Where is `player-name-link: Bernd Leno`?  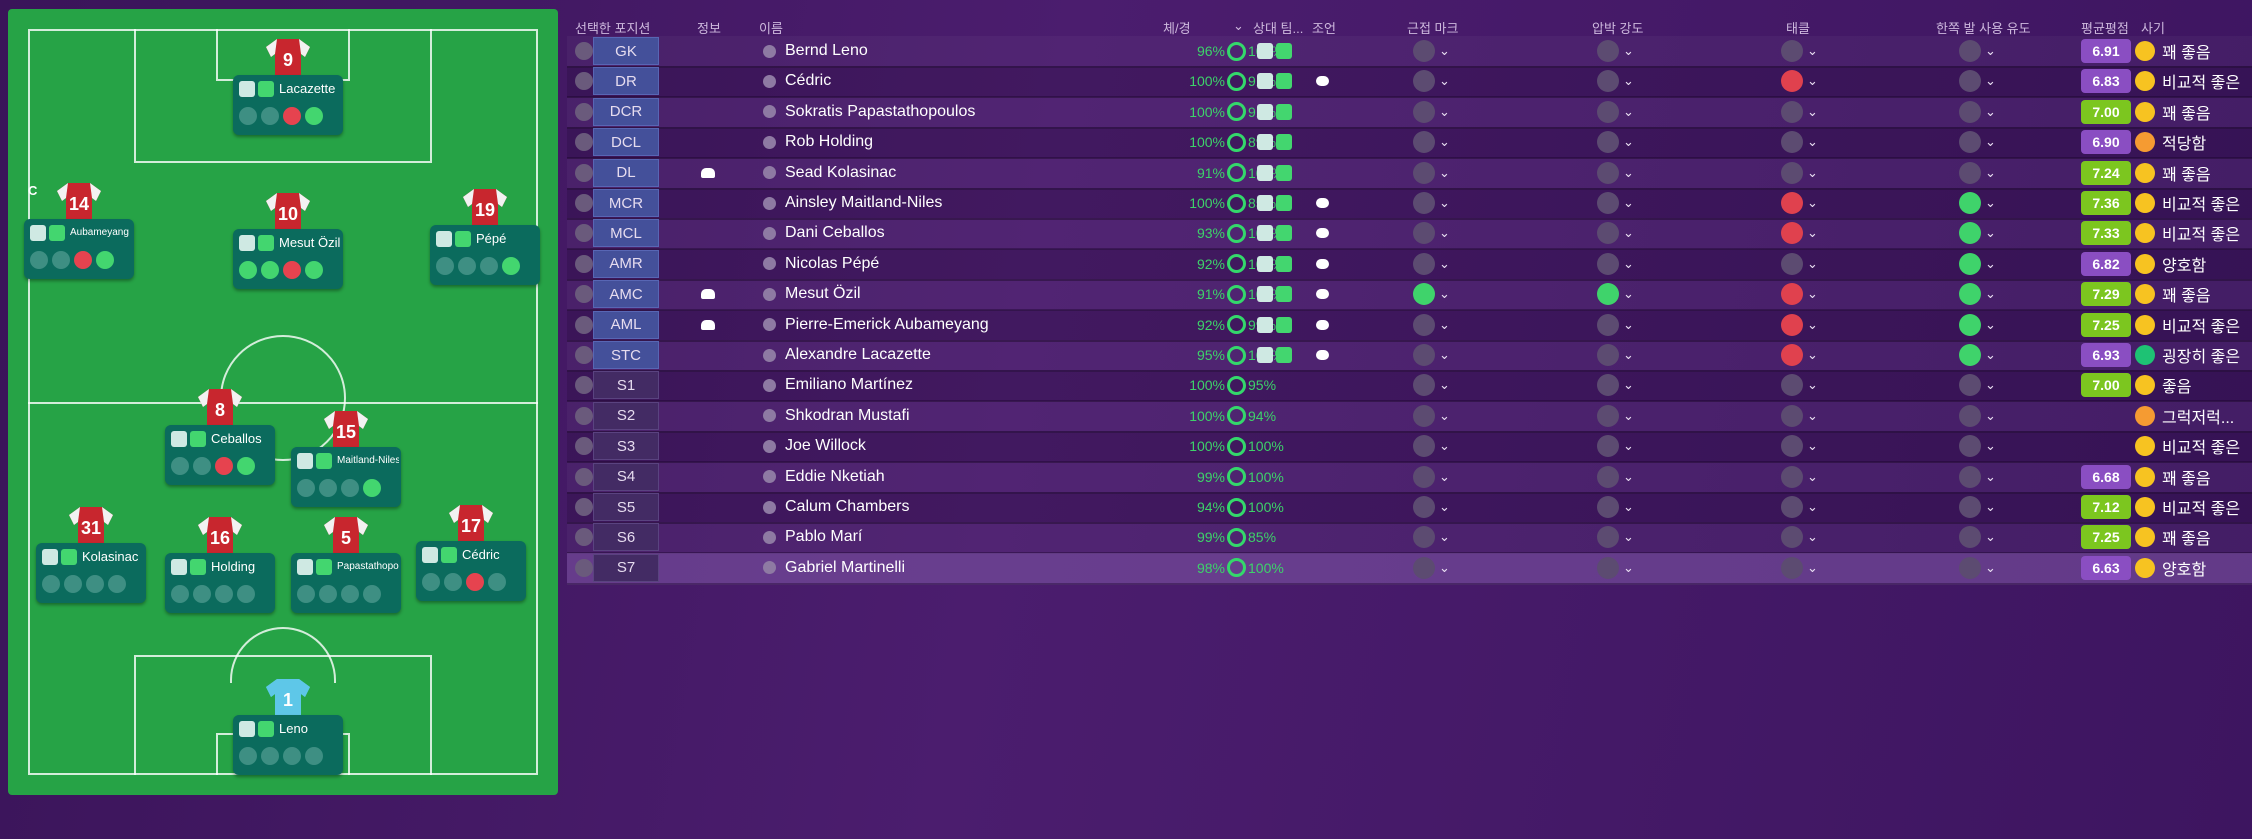
player-name-link: Bernd Leno is located at coordinates (826, 50).